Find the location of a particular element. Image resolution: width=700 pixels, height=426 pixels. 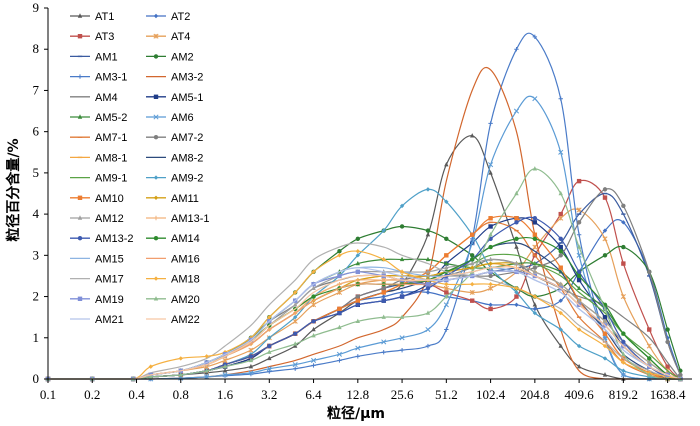

legend-label-am4: AM4 is located at coordinates (106, 98).